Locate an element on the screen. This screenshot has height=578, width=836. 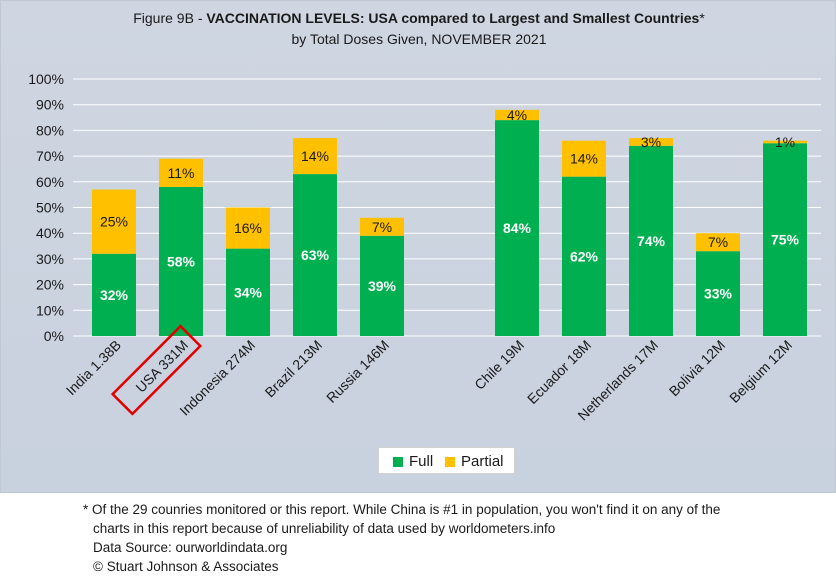
y-tick-label: 100% is located at coordinates (46, 79).